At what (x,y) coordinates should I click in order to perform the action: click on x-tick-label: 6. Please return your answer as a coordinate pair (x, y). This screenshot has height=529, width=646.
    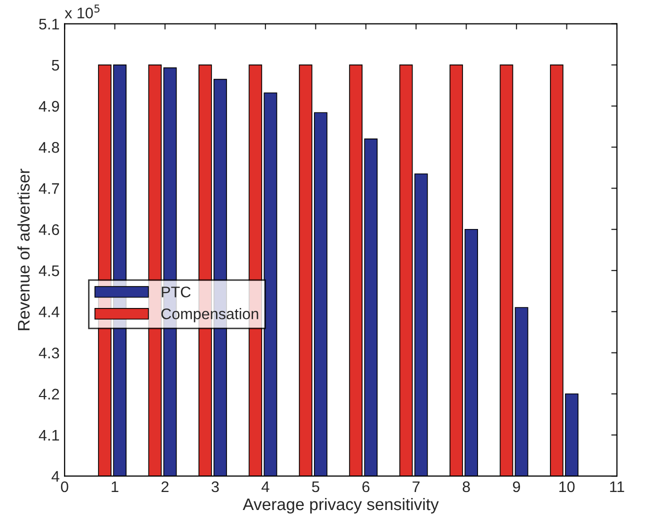
    Looking at the image, I should click on (366, 486).